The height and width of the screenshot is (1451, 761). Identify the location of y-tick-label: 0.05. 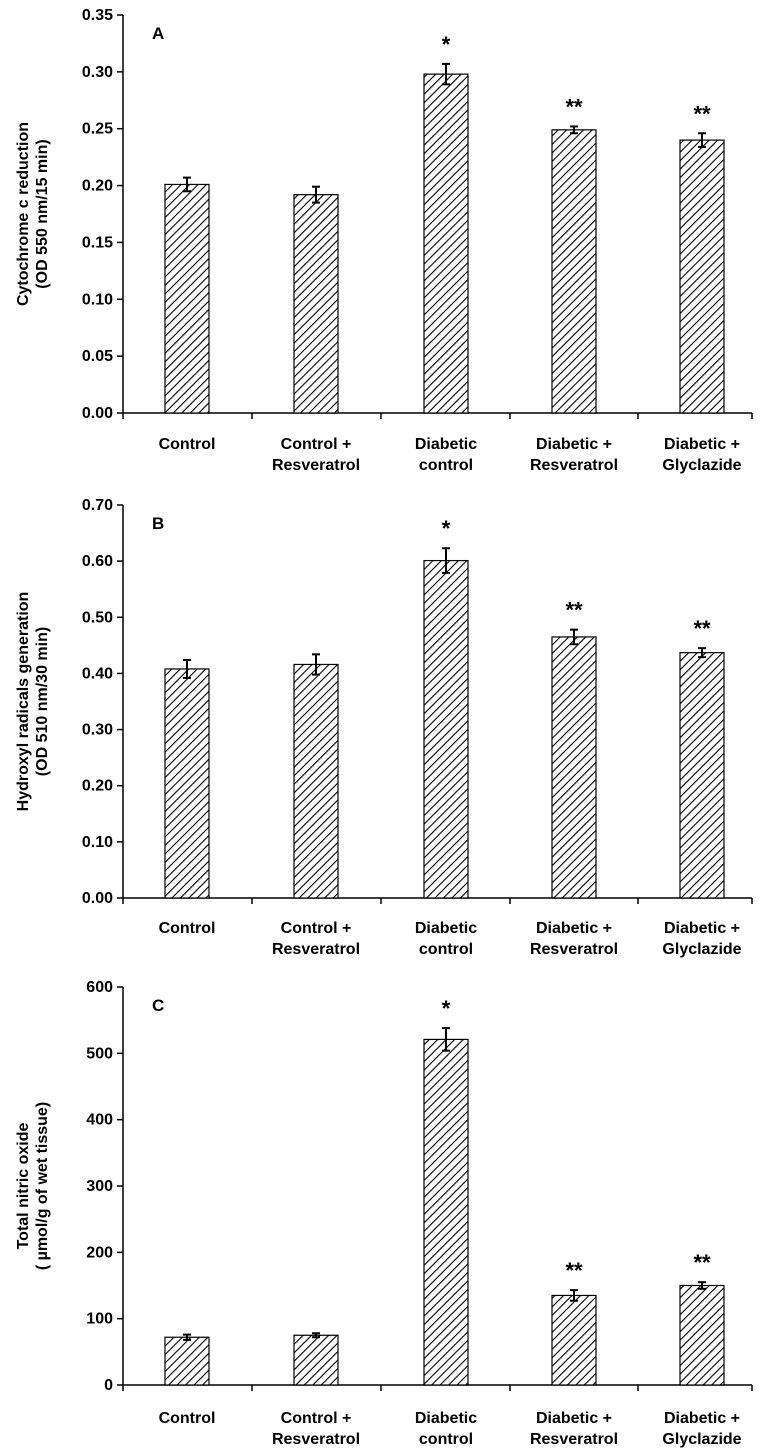
(97, 356).